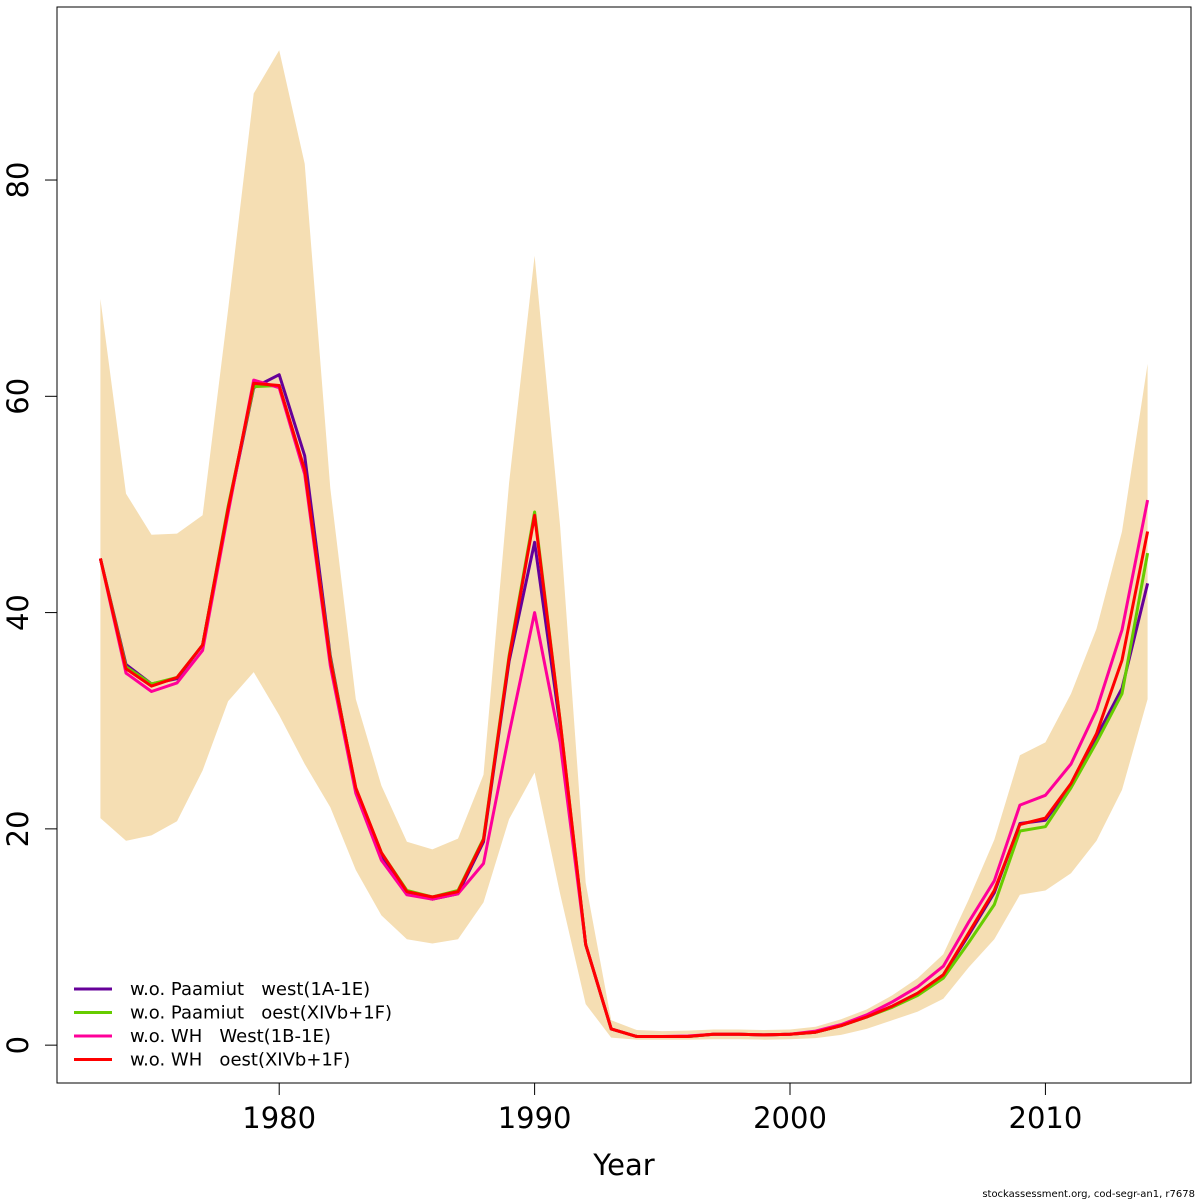 The width and height of the screenshot is (1200, 1200). Describe the element at coordinates (240, 1060) in the screenshot. I see `legend-label: w.o. WH oest(XIVb+1F)` at that location.